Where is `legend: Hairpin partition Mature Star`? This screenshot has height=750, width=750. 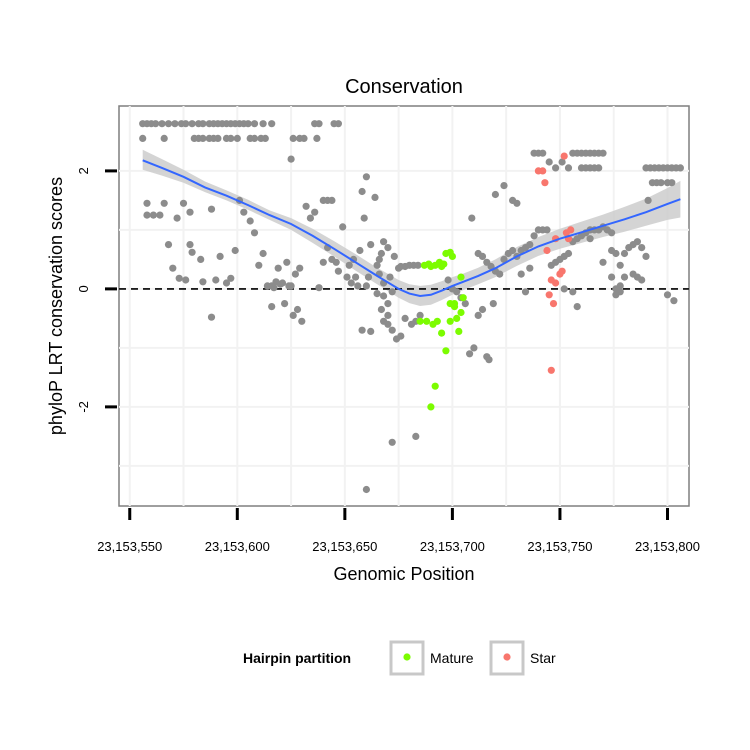
legend: Hairpin partition Mature Star is located at coordinates (399, 658).